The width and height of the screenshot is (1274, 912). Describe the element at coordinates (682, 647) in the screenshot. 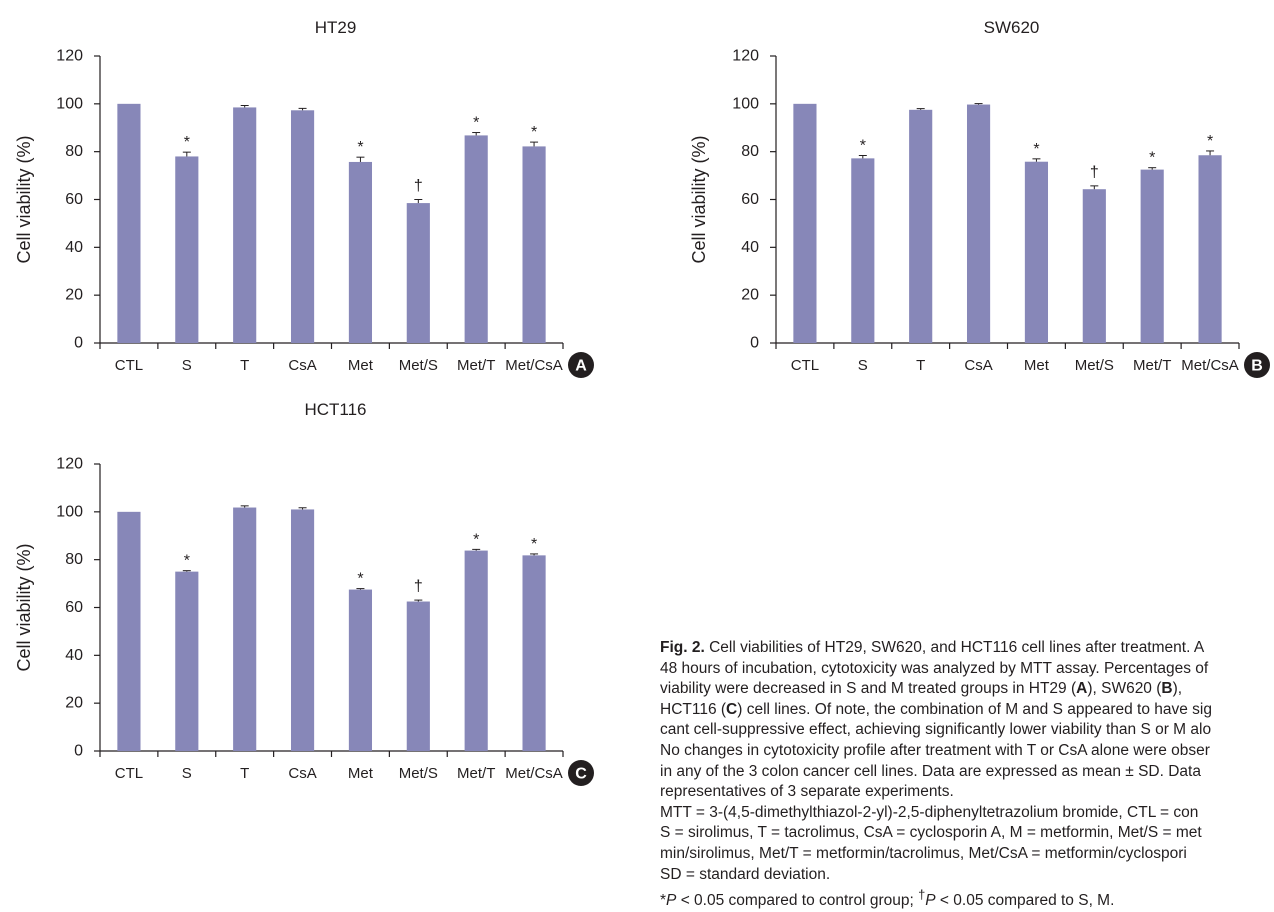

I see `caption-fig-label: Fig. 2.` at that location.